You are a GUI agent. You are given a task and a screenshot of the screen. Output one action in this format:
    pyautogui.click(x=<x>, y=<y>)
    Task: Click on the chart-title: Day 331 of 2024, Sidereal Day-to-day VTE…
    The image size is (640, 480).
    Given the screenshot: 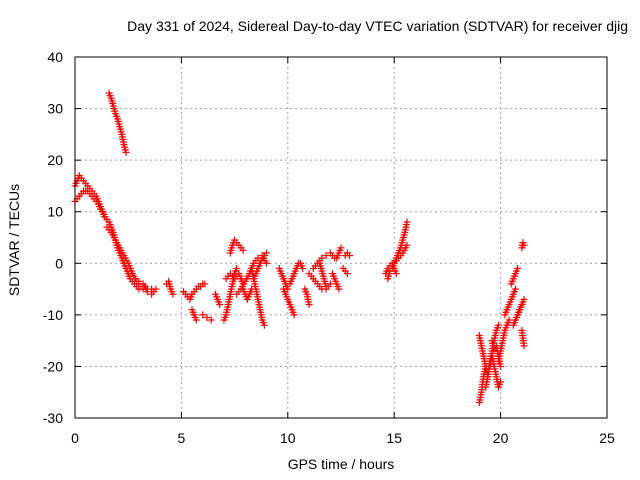 What is the action you would take?
    pyautogui.click(x=377, y=26)
    